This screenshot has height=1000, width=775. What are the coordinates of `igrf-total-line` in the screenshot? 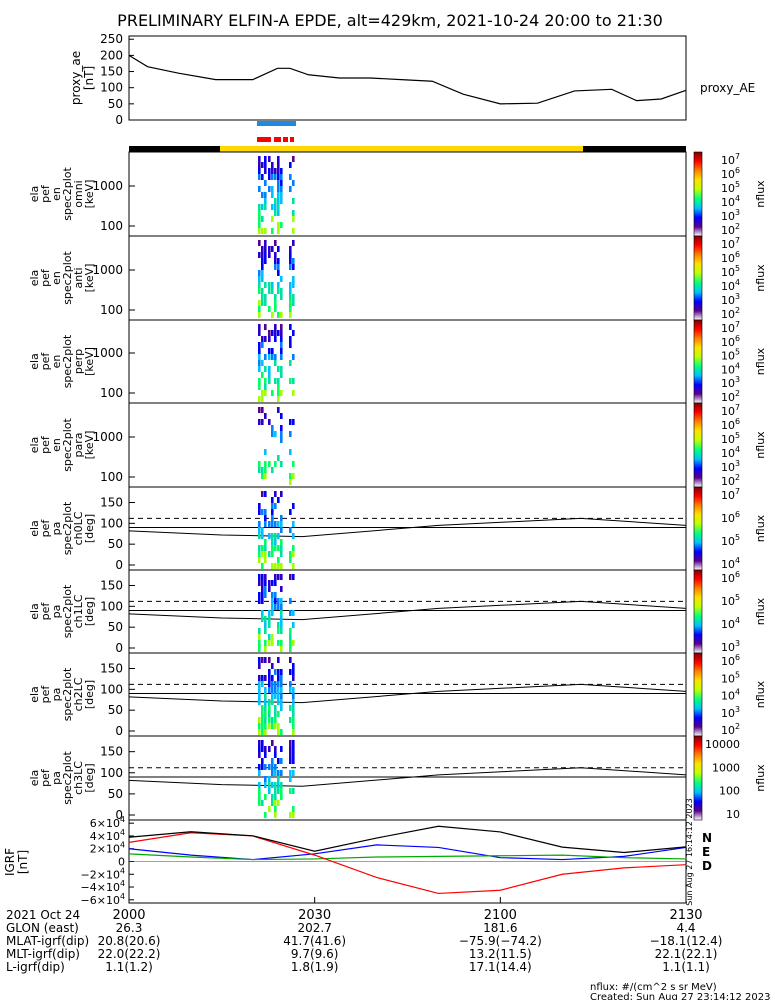 It's located at (407, 839).